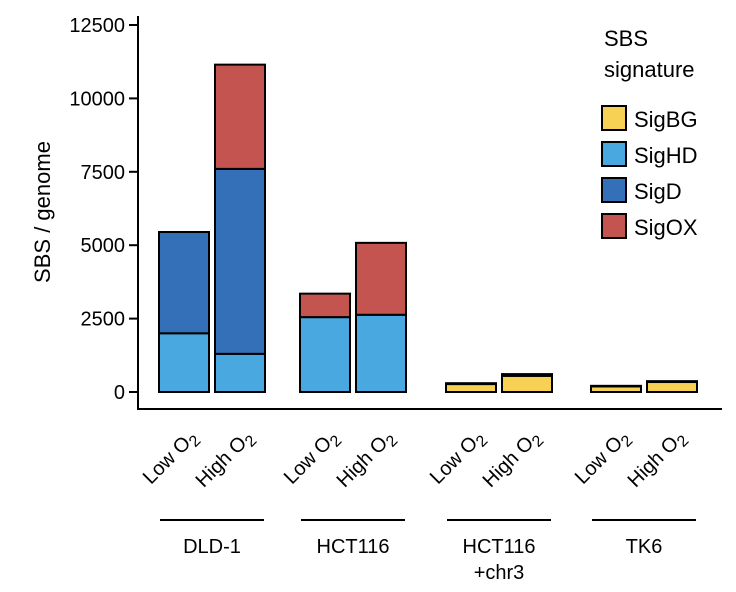 The height and width of the screenshot is (592, 736). I want to click on bar-segment-dld-1-low-sigd, so click(184, 282).